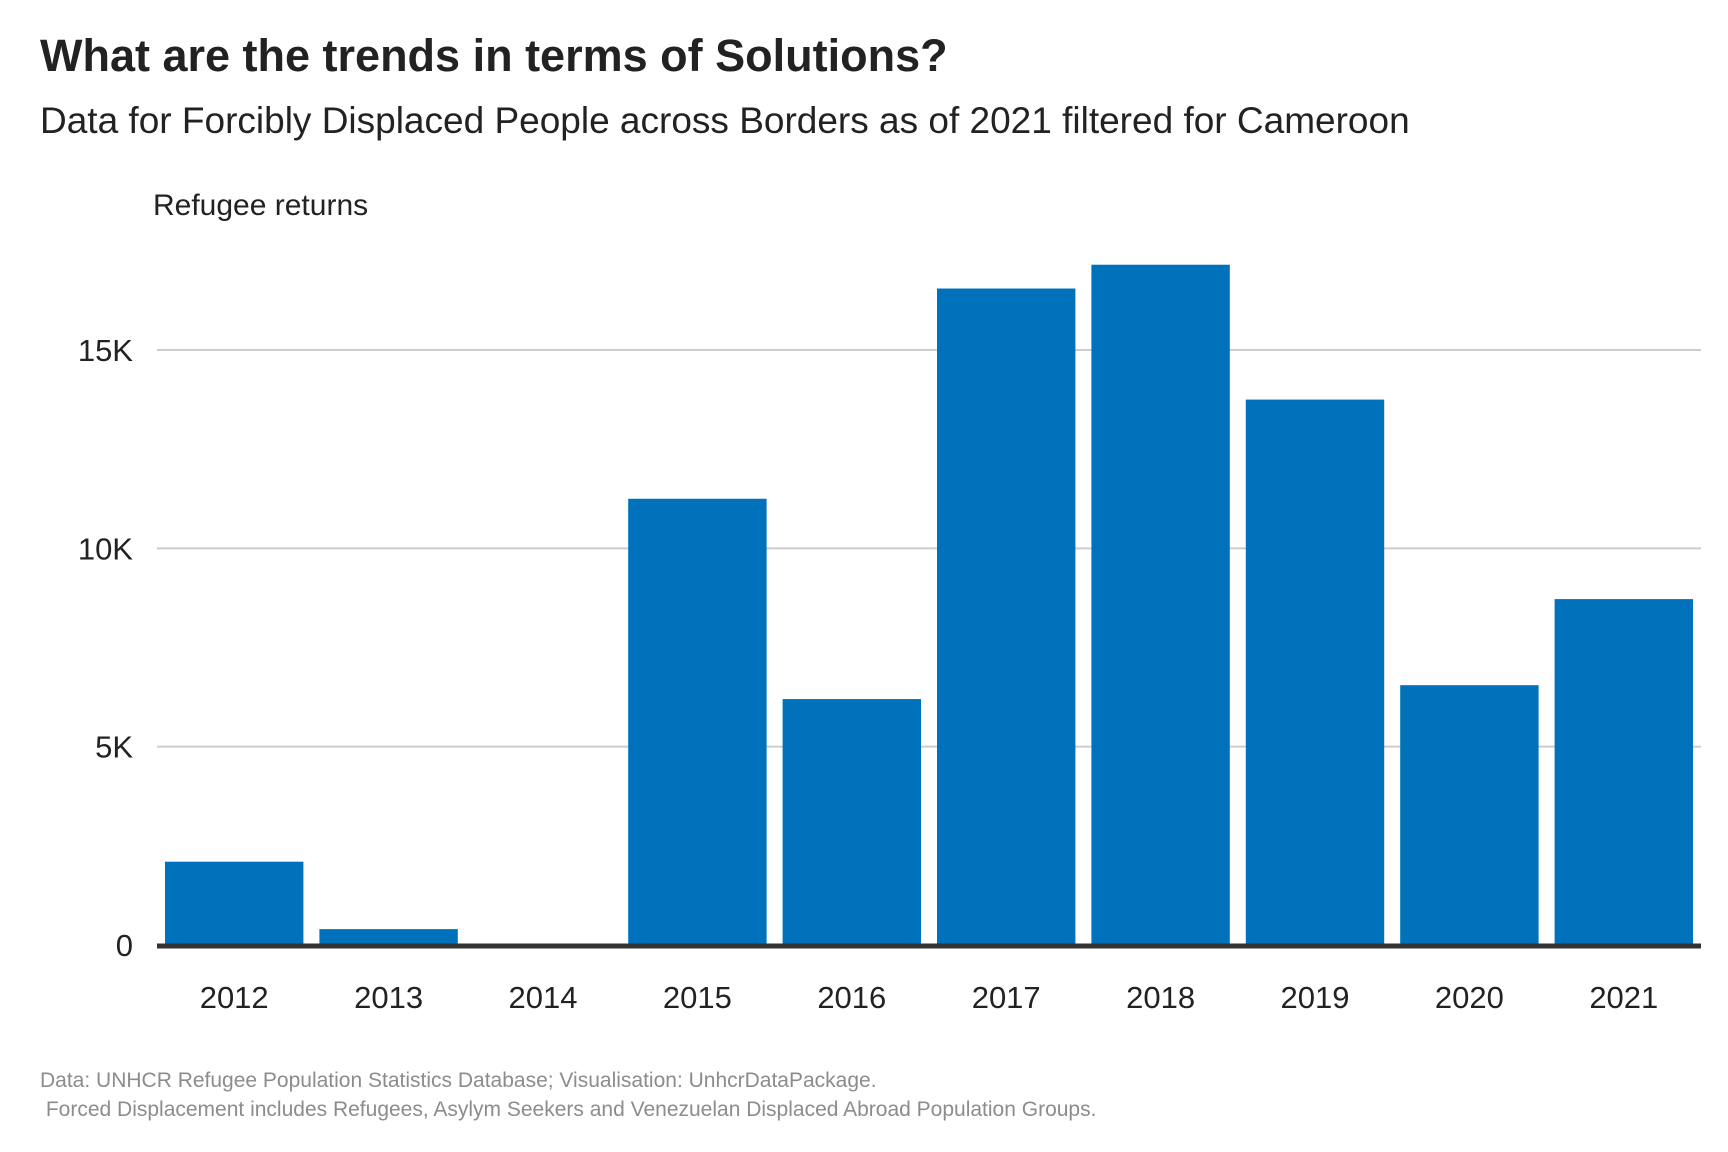  Describe the element at coordinates (543, 997) in the screenshot. I see `x-tick-label: 2014` at that location.